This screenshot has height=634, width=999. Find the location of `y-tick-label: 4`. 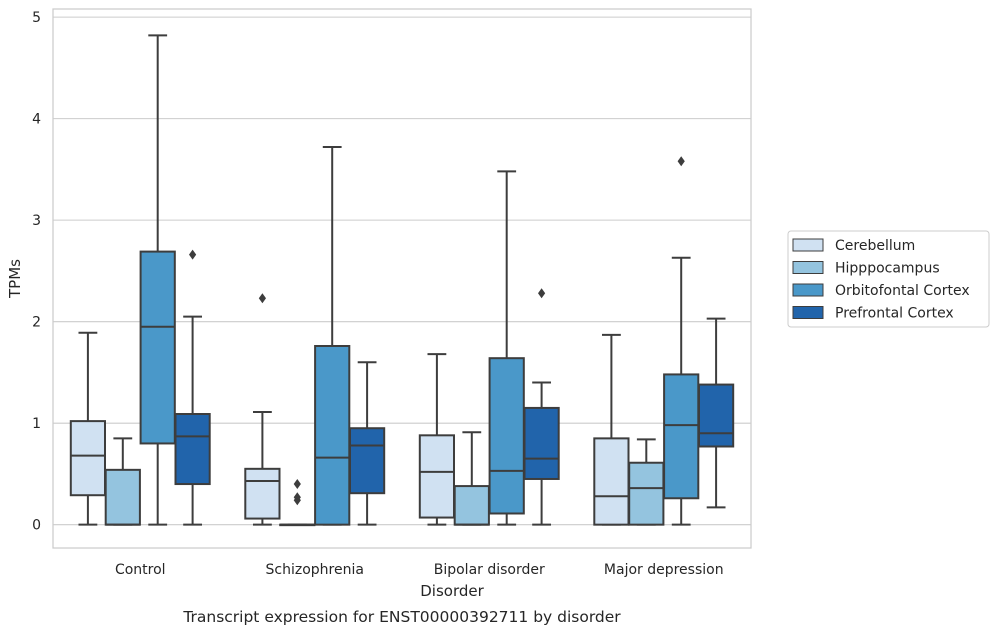

y-tick-label: 4 is located at coordinates (36, 120).